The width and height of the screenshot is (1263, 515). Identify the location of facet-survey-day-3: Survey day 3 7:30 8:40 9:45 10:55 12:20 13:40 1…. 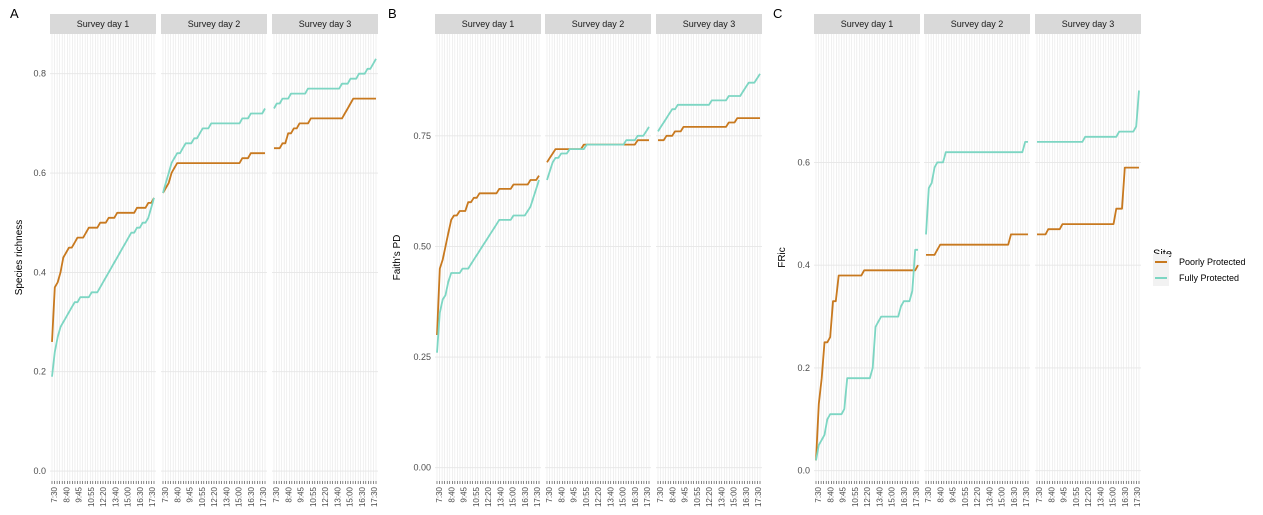
(325, 260).